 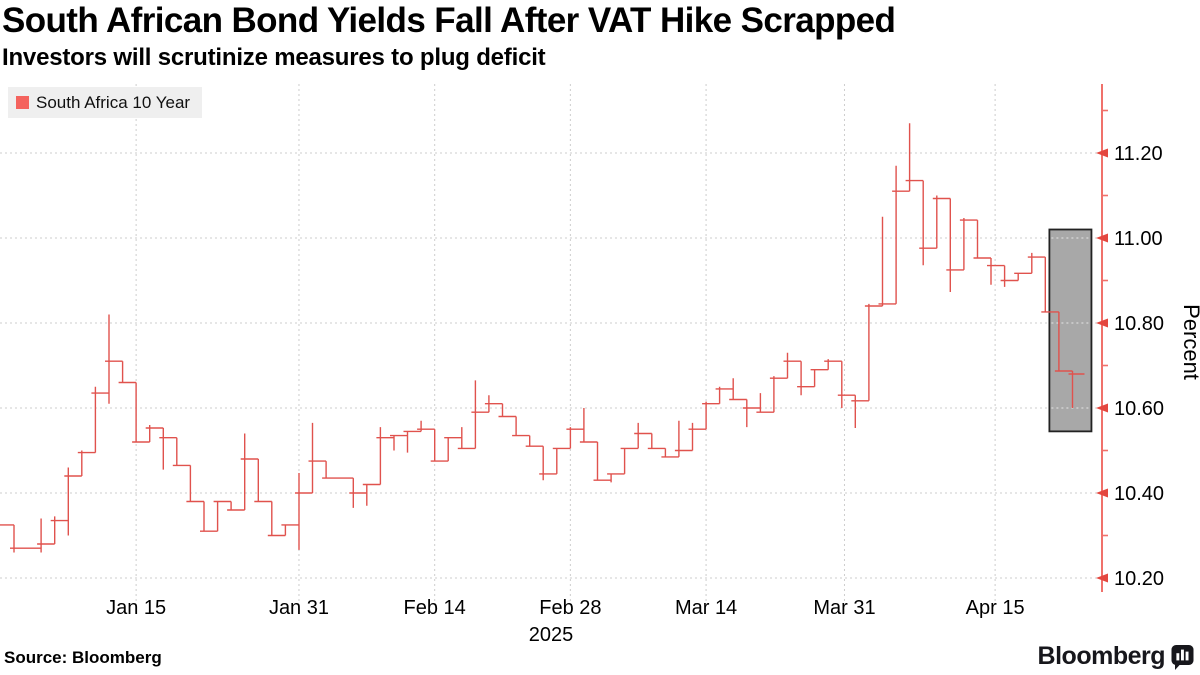 I want to click on y-axis-minor-ticks, so click(x=1105, y=323).